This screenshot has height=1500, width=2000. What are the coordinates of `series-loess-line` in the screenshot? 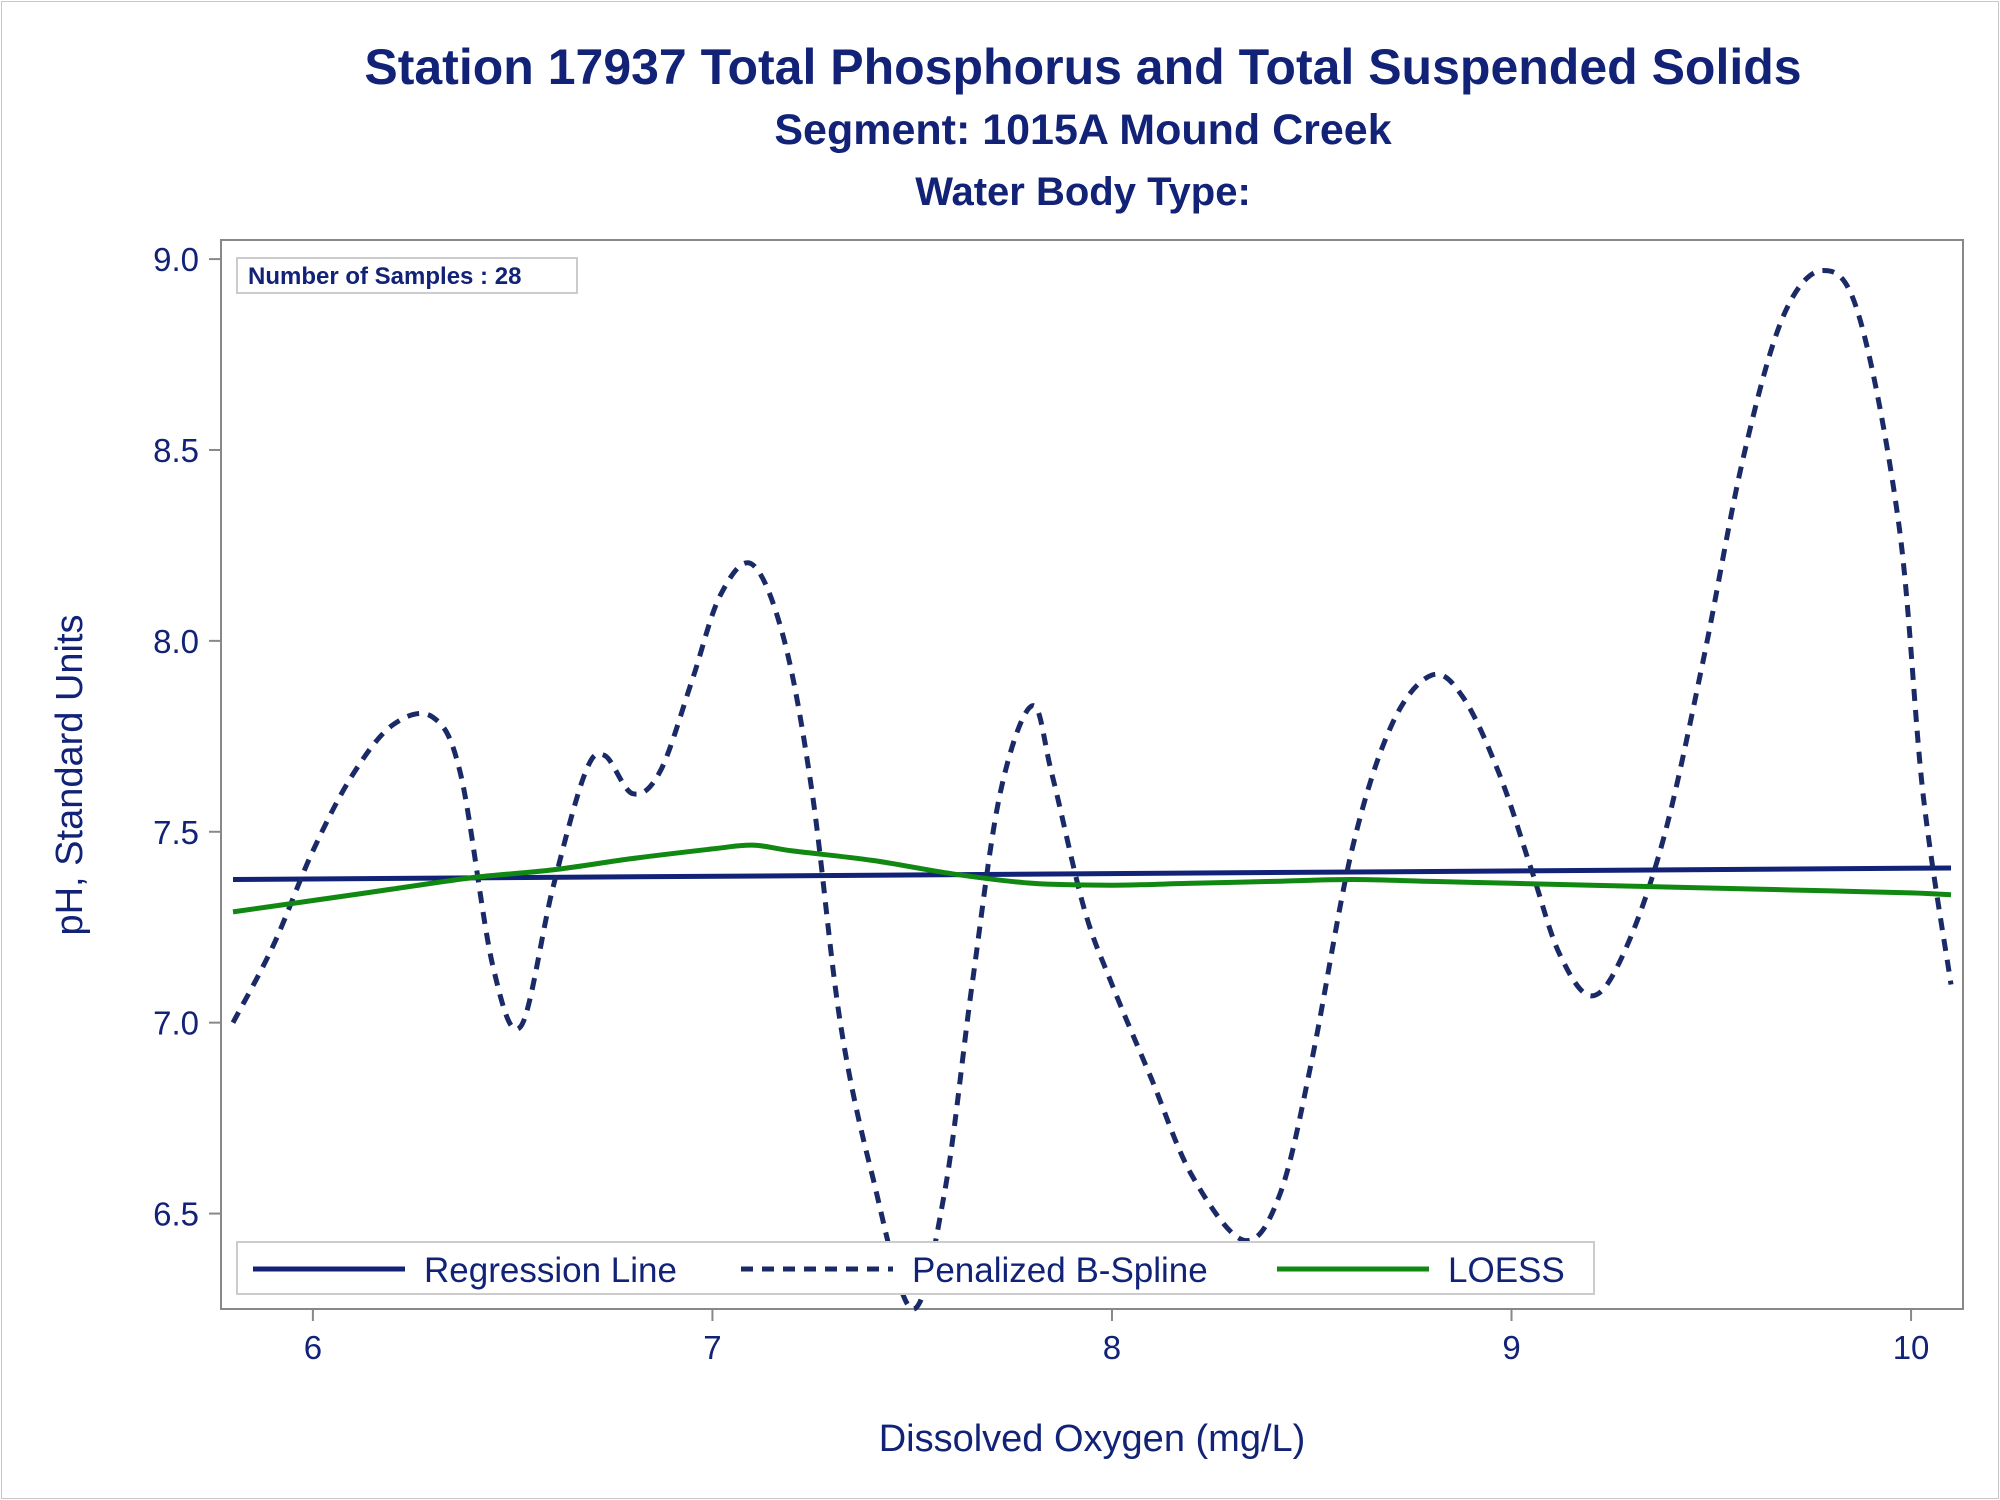 It's located at (1092, 878).